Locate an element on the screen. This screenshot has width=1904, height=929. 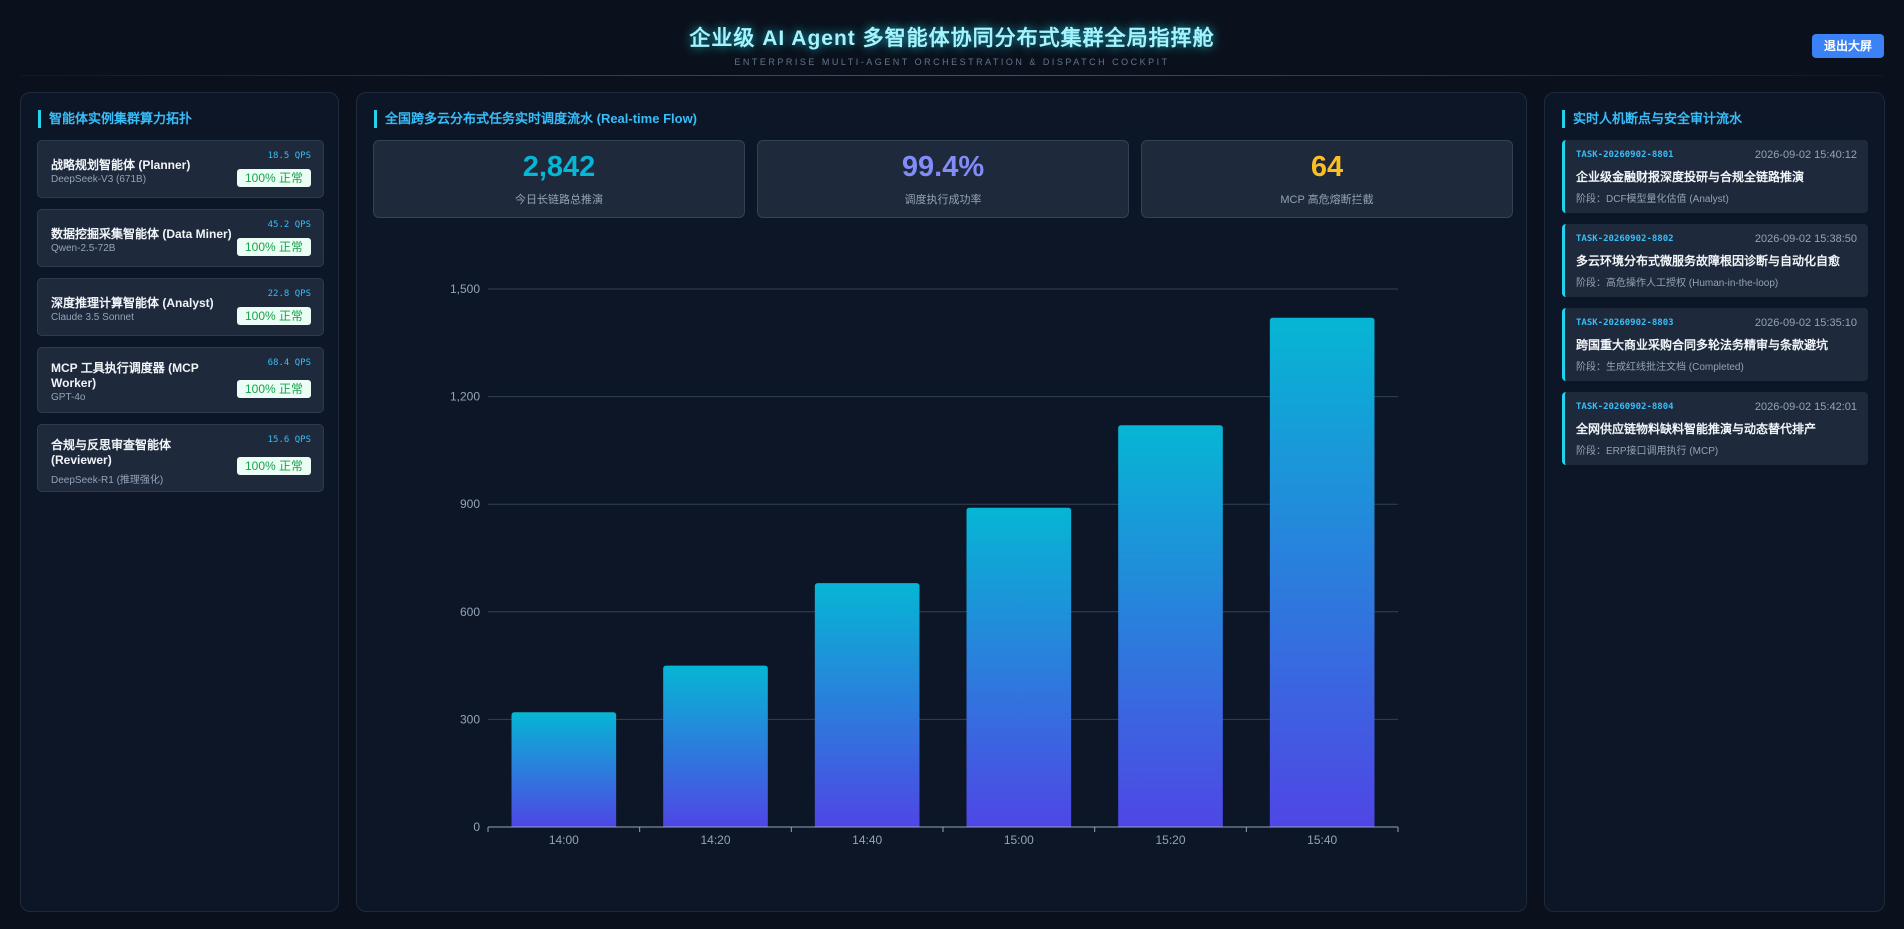
task-title: 企业级金融财报深度投研与合规全链路推演 is located at coordinates (1690, 177).